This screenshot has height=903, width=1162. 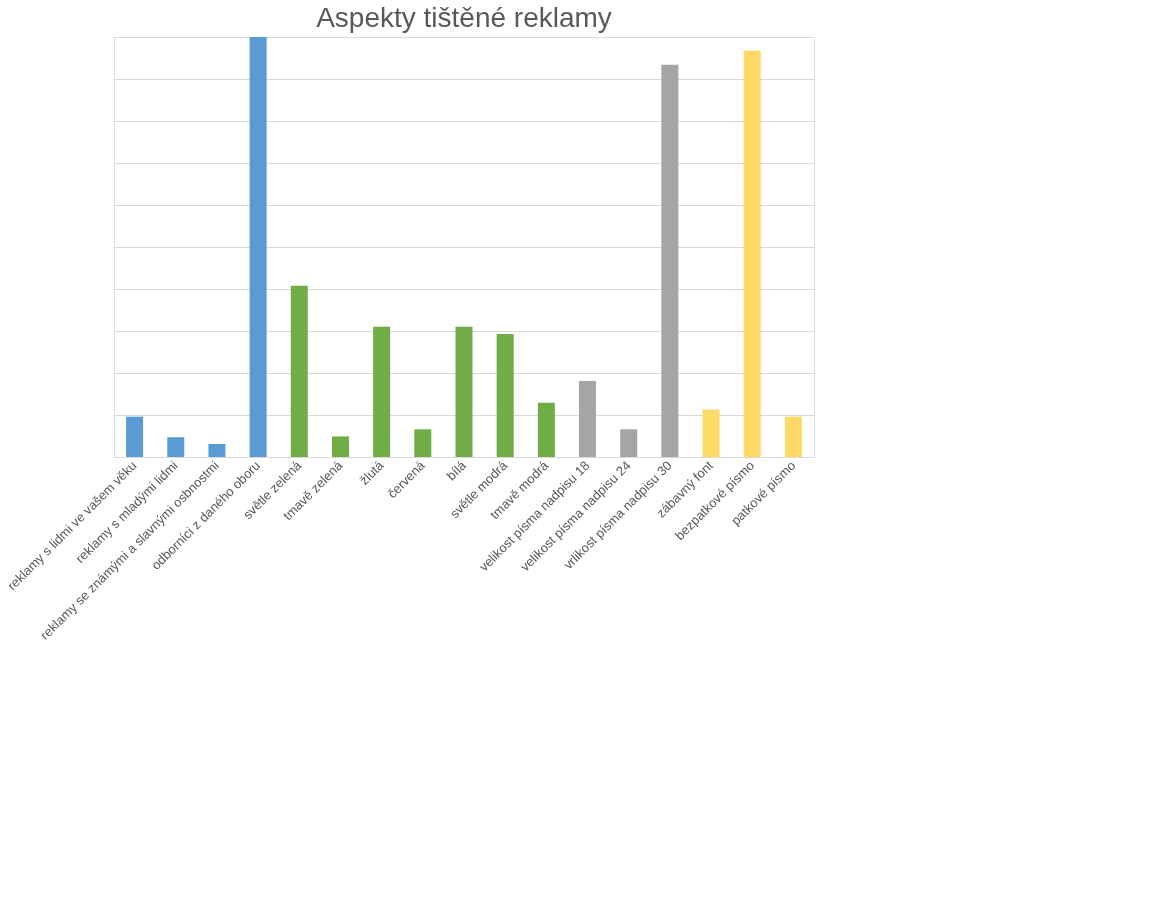 I want to click on chart-title: Aspekty tištěné reklamy, so click(x=464, y=17).